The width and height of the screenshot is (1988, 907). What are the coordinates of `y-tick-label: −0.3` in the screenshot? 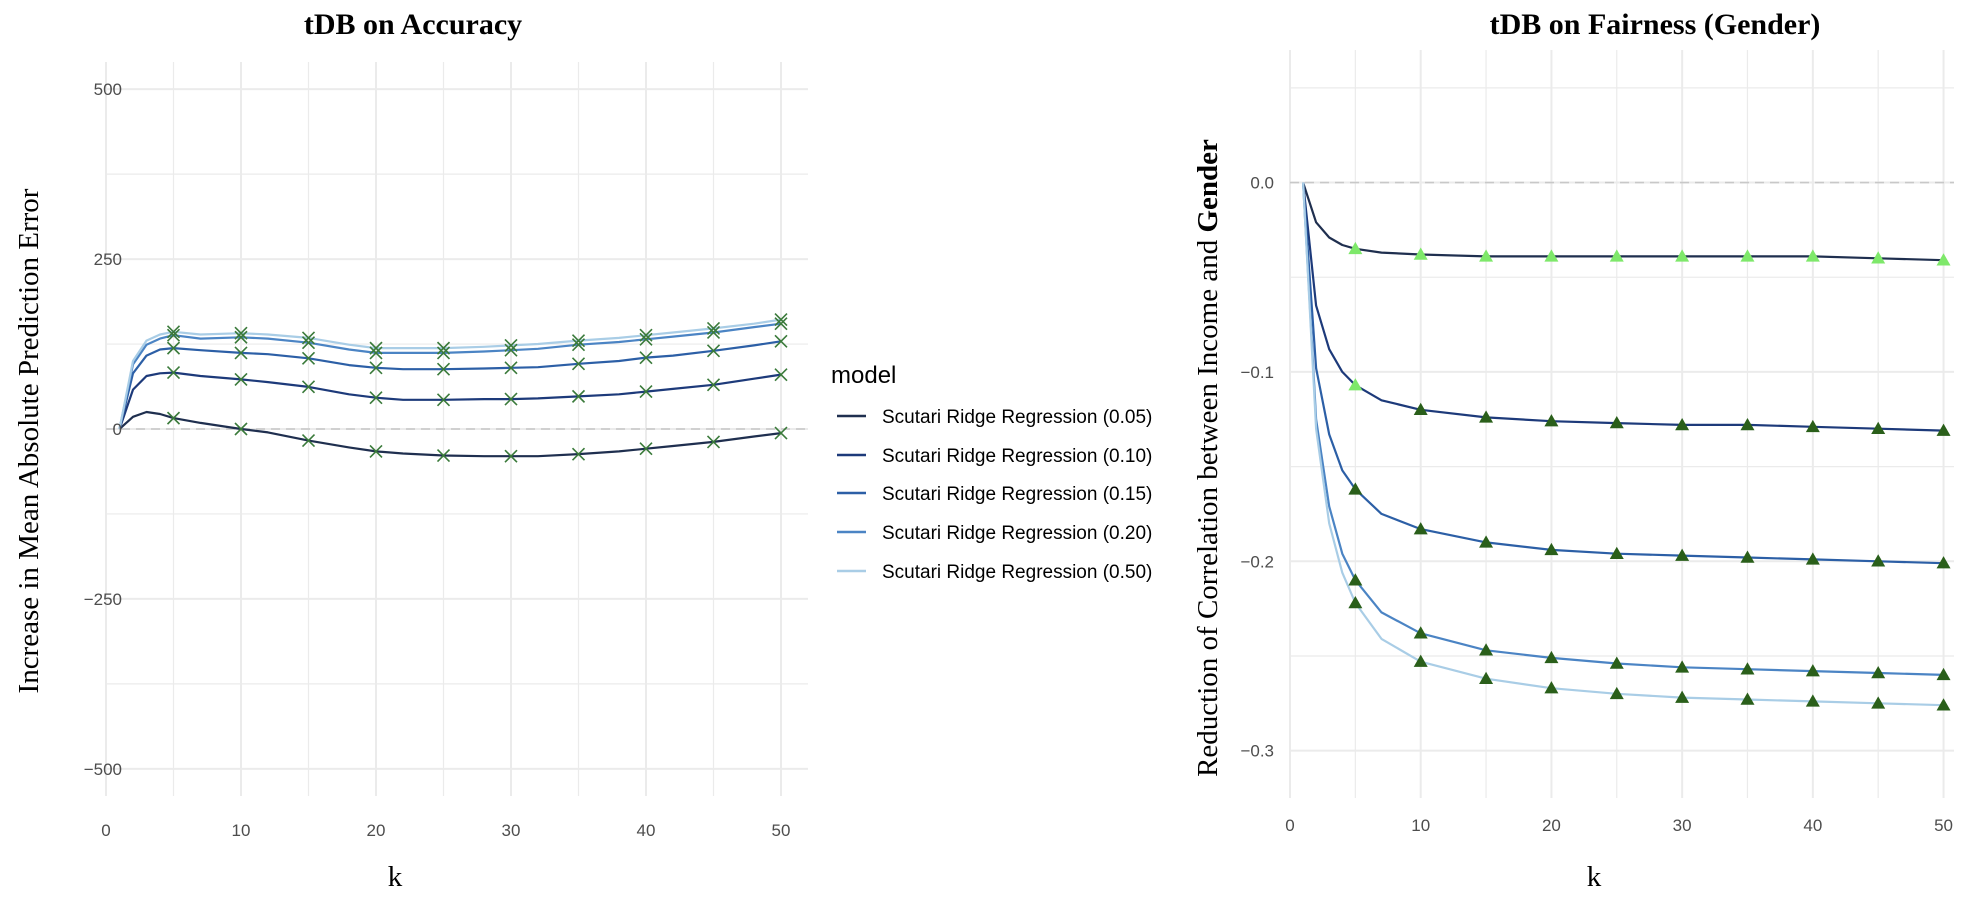 It's located at (1257, 751).